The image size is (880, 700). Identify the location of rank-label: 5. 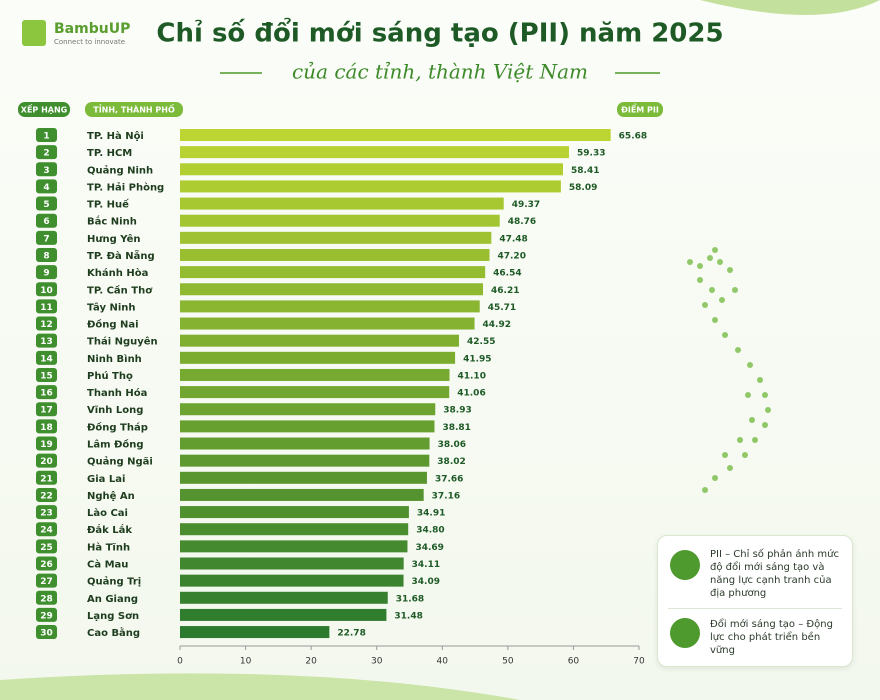
(46, 205).